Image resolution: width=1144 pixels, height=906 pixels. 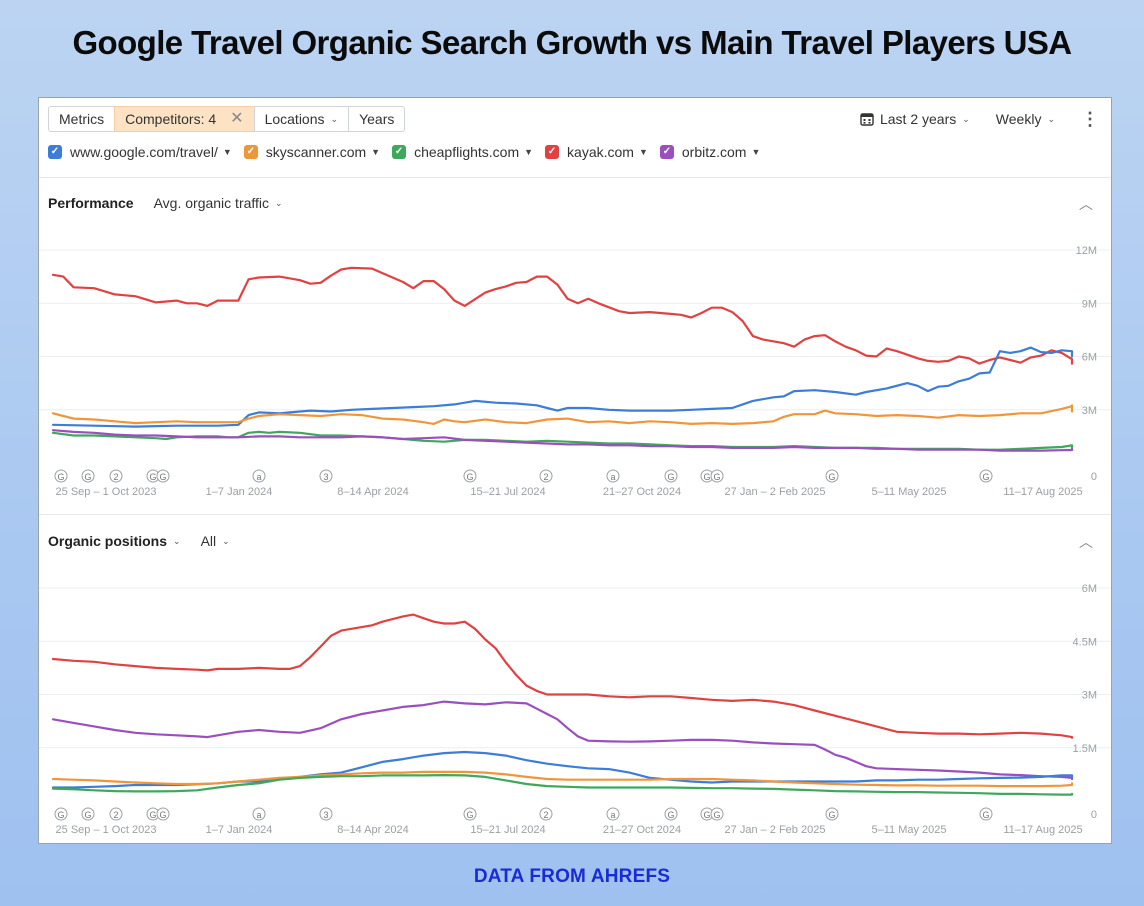 I want to click on x-tick-label: 5–11 May 2025, so click(x=908, y=830).